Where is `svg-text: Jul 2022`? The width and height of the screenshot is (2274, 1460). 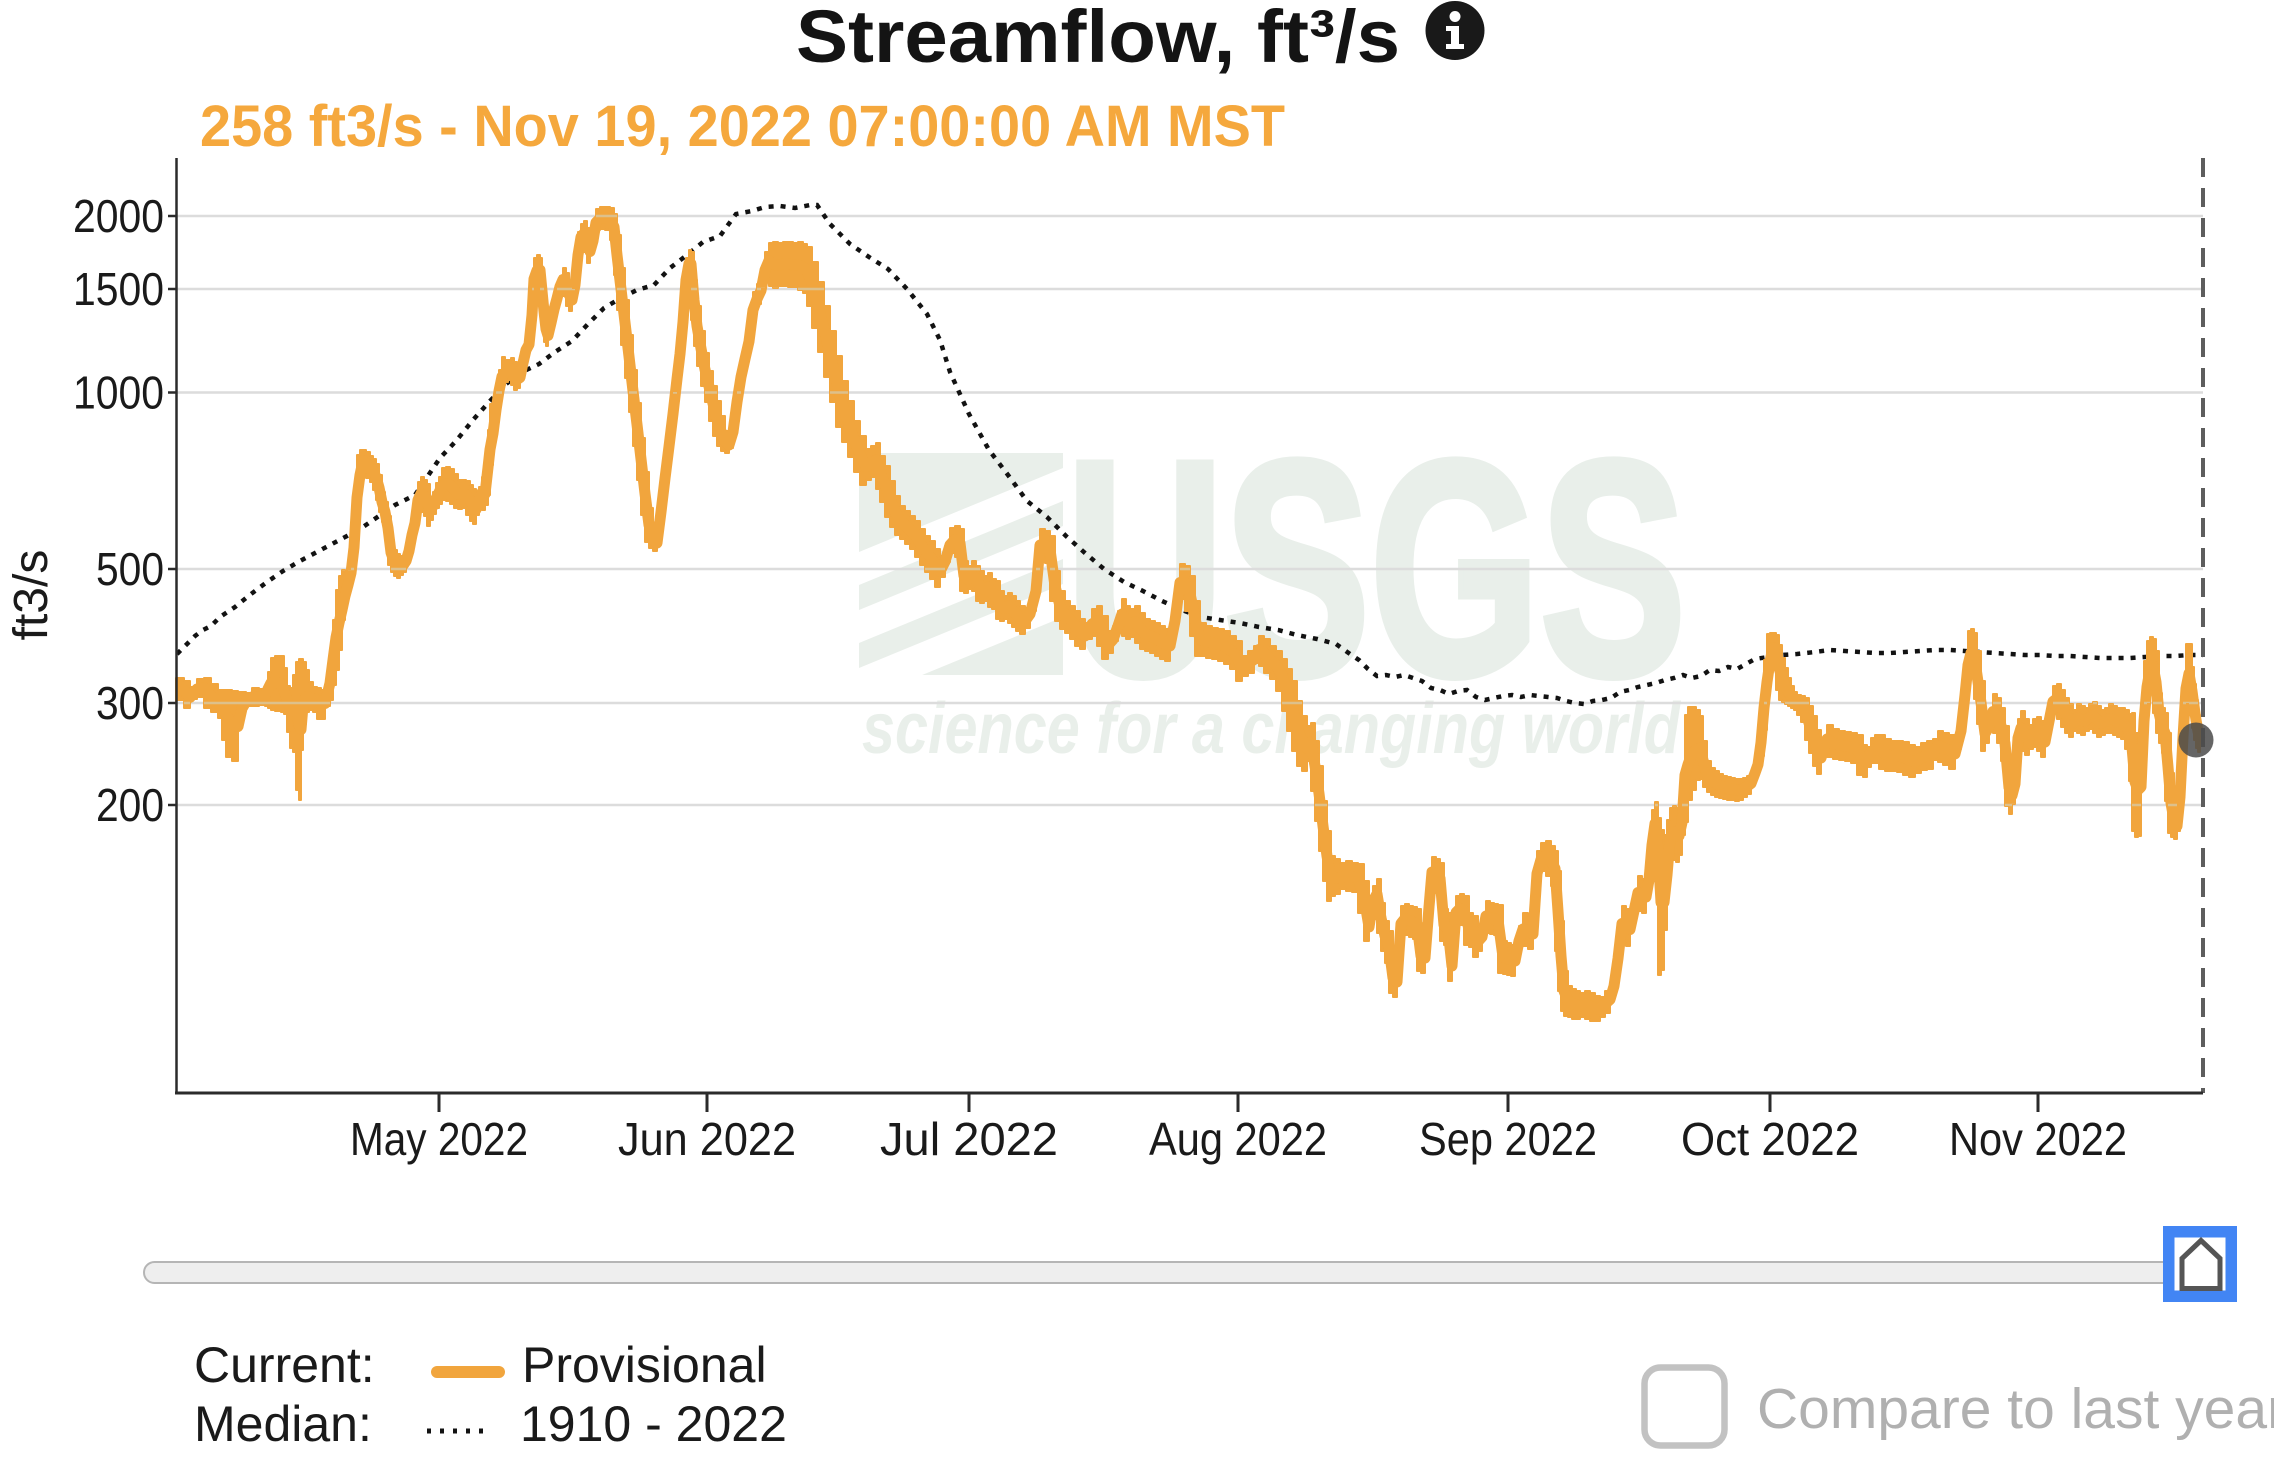
svg-text: Jul 2022 is located at coordinates (969, 1139).